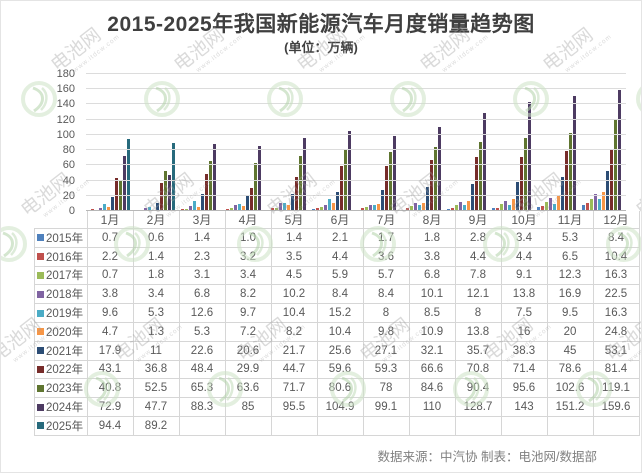 The width and height of the screenshot is (642, 473). Describe the element at coordinates (583, 207) in the screenshot. I see `bar-2015年-12月` at that location.